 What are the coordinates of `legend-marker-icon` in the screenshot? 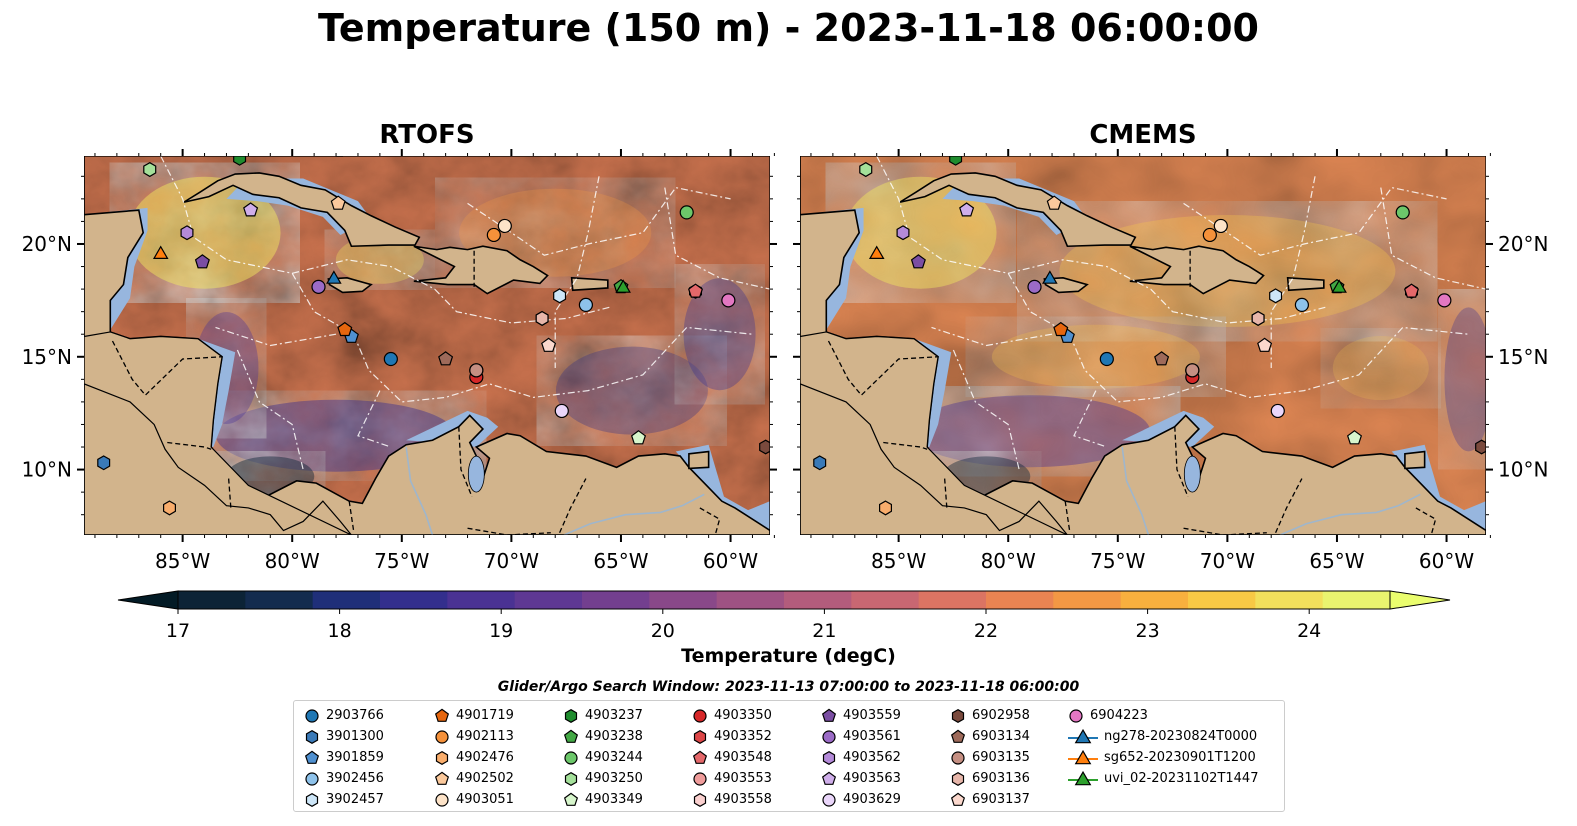 It's located at (1083, 777).